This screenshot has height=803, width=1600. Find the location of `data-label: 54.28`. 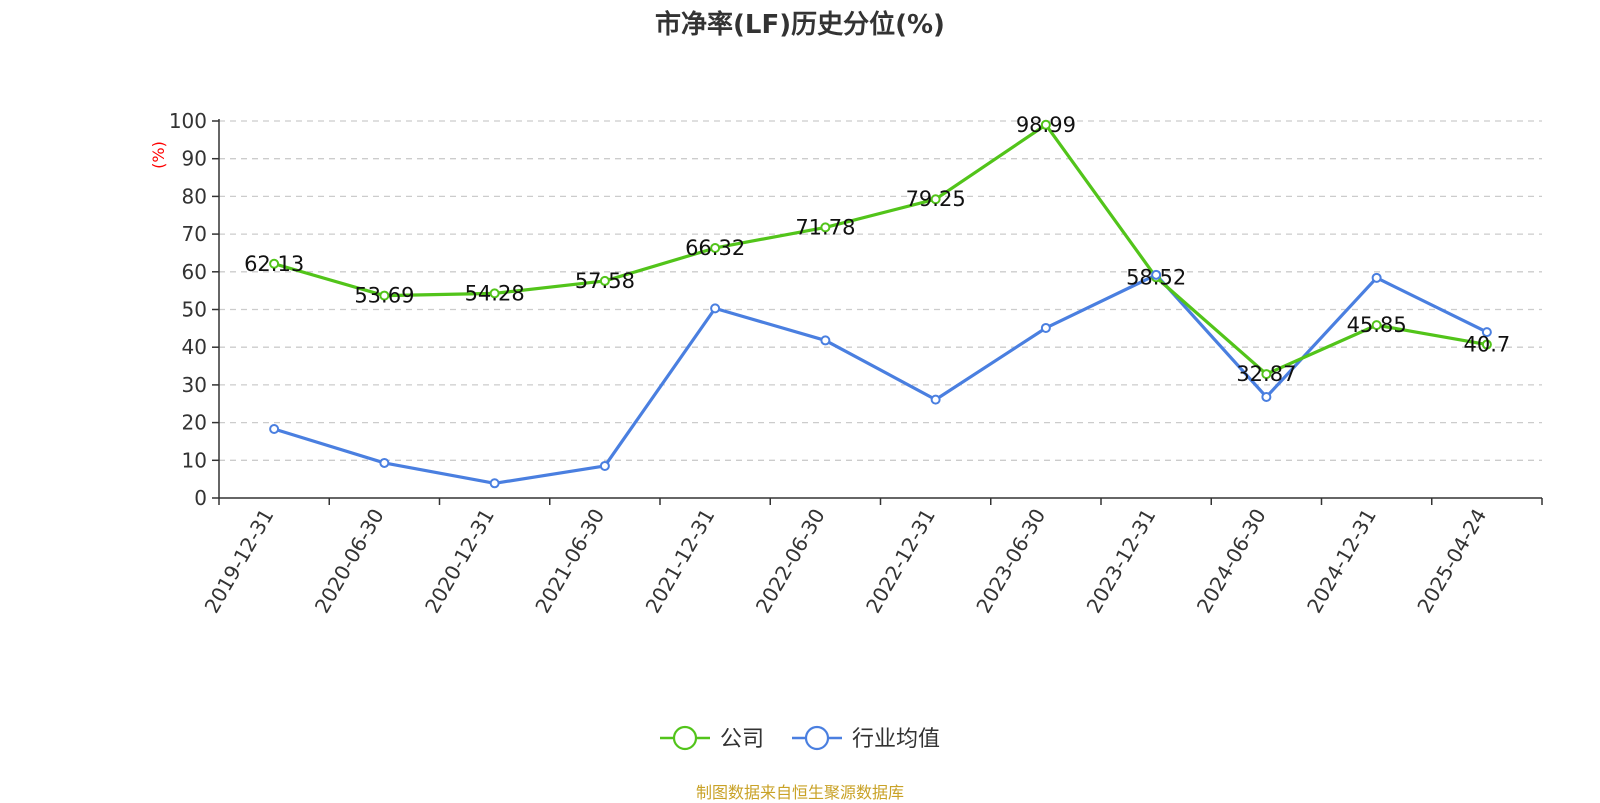

data-label: 54.28 is located at coordinates (495, 293).